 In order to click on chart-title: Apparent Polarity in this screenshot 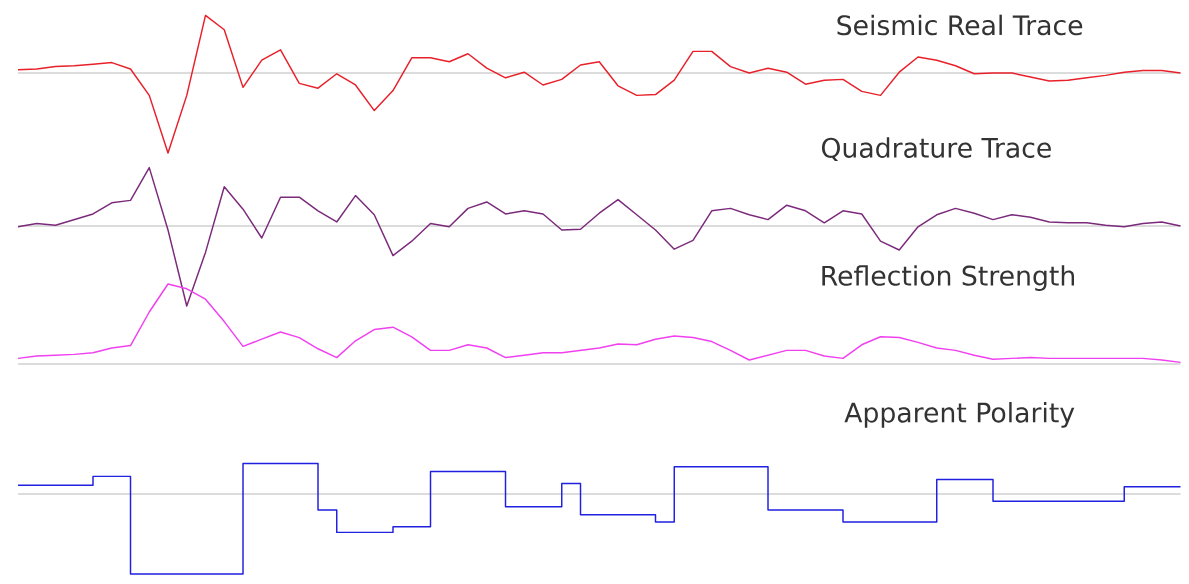, I will do `click(959, 415)`.